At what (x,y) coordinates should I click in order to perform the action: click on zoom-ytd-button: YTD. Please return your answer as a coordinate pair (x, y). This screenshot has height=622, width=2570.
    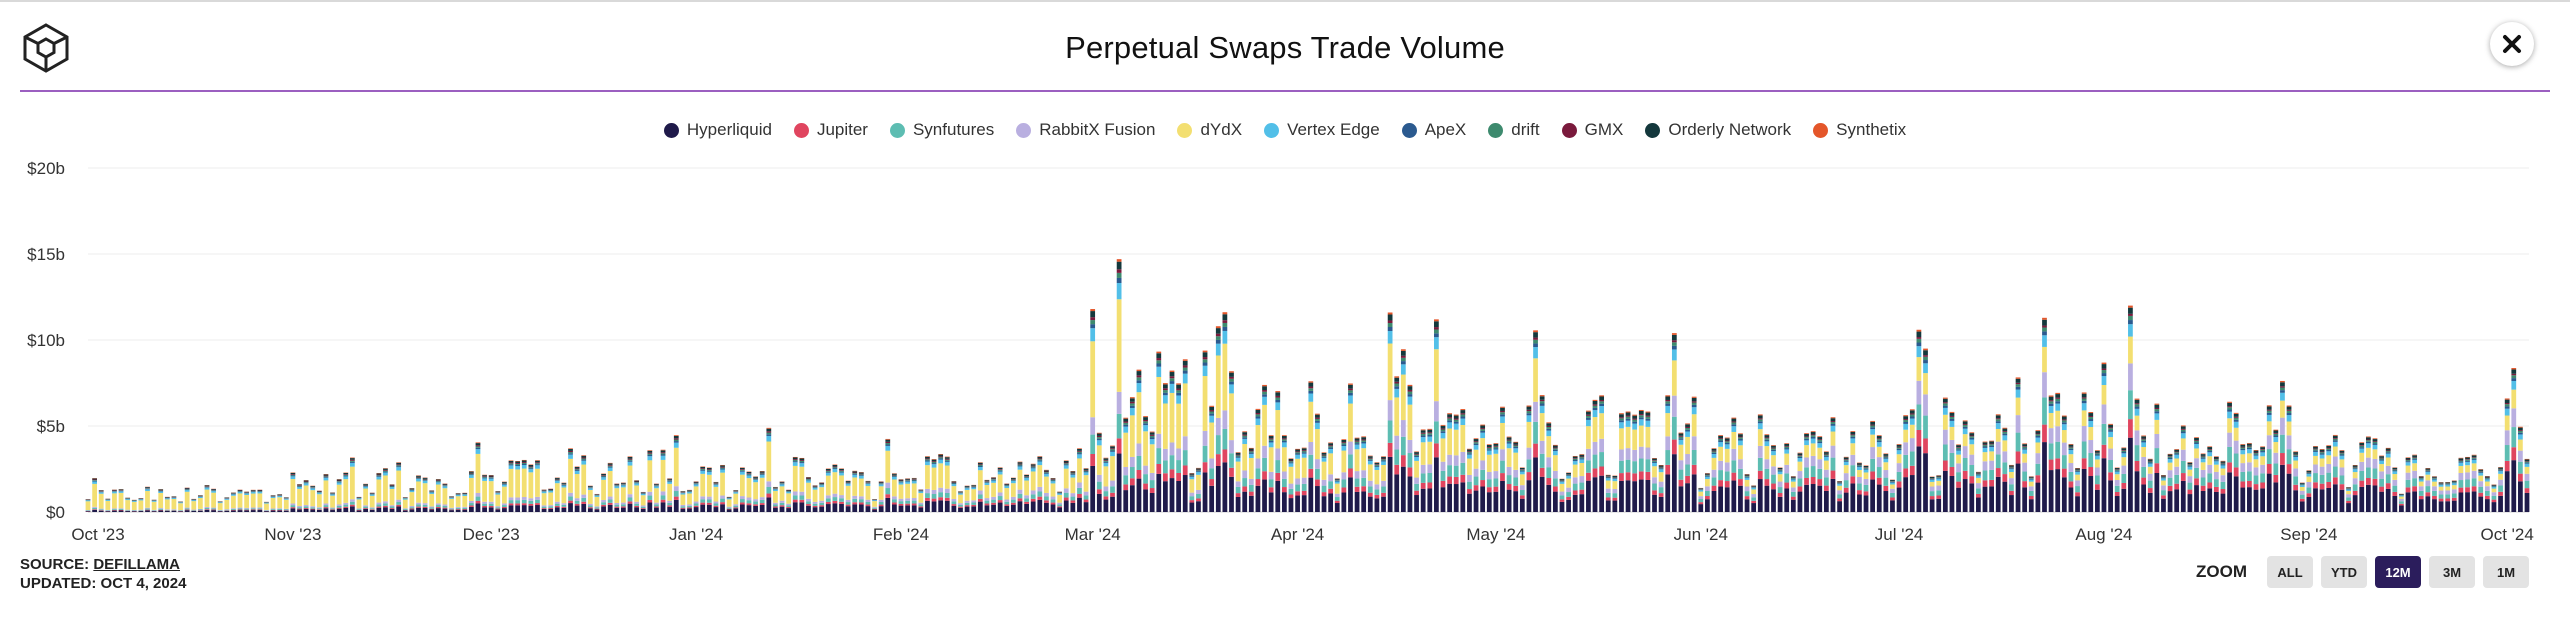
    Looking at the image, I should click on (2344, 572).